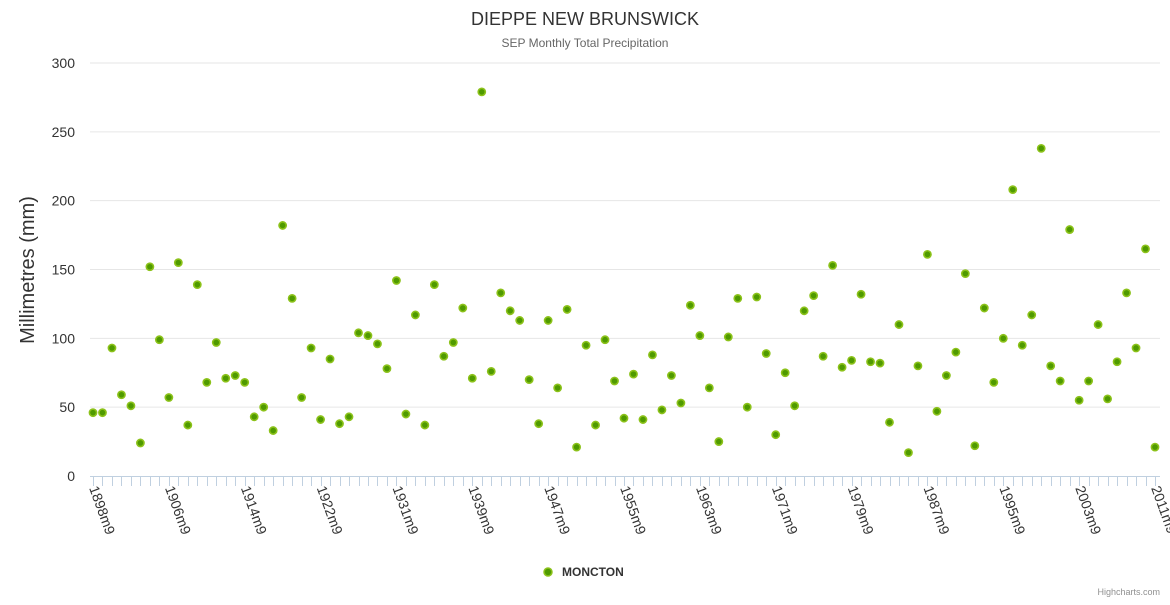  What do you see at coordinates (593, 572) in the screenshot?
I see `legend-label: MONCTON` at bounding box center [593, 572].